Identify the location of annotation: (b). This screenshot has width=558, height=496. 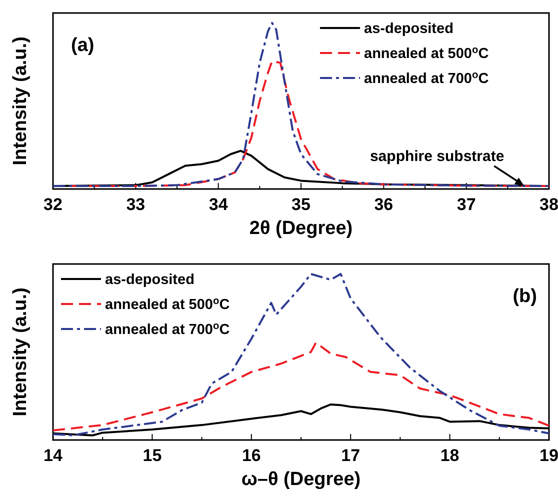
(524, 296).